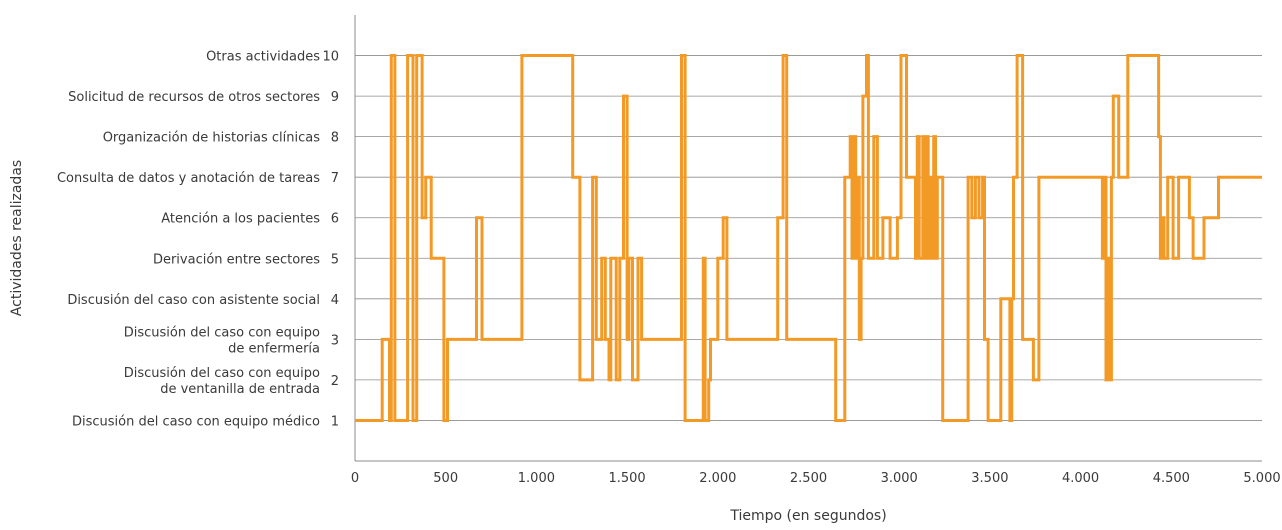 This screenshot has height=530, width=1282. What do you see at coordinates (808, 478) in the screenshot?
I see `x-tick-label: 2.500` at bounding box center [808, 478].